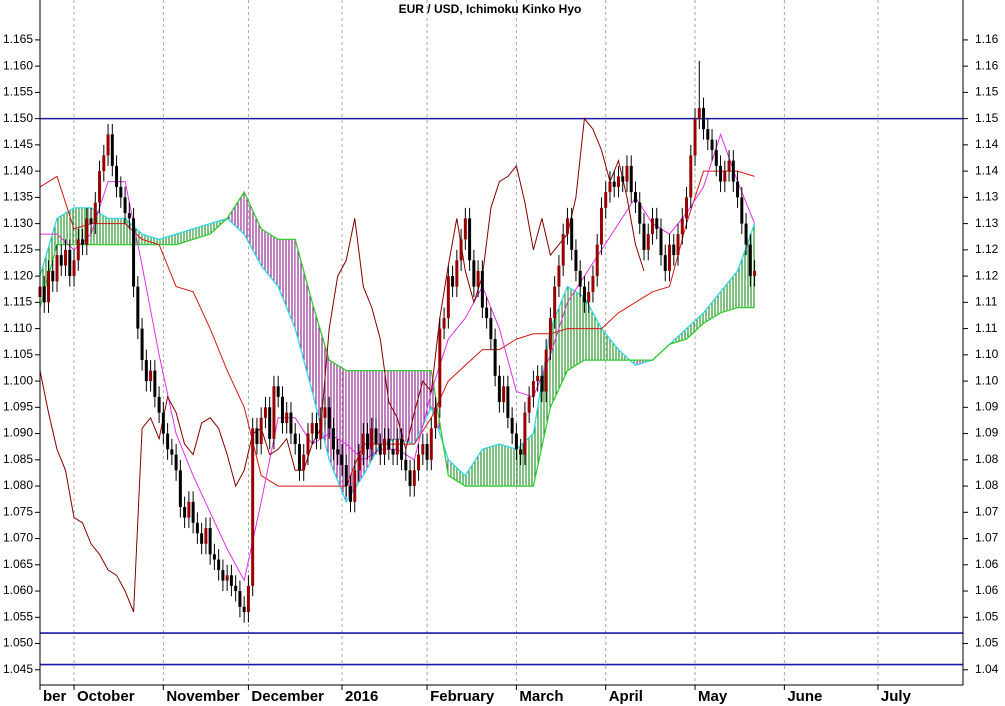 The width and height of the screenshot is (1005, 706). What do you see at coordinates (987, 380) in the screenshot?
I see `y2-tick-label: 1.10` at bounding box center [987, 380].